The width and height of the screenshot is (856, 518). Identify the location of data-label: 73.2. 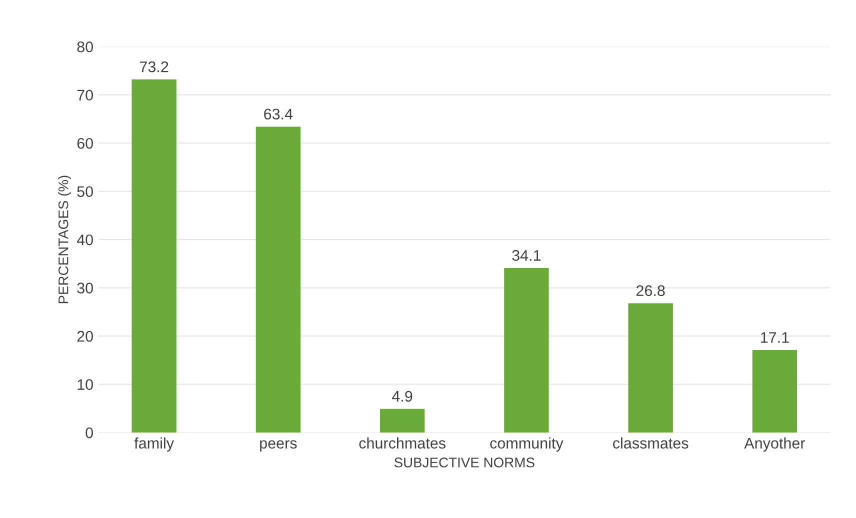
(154, 66).